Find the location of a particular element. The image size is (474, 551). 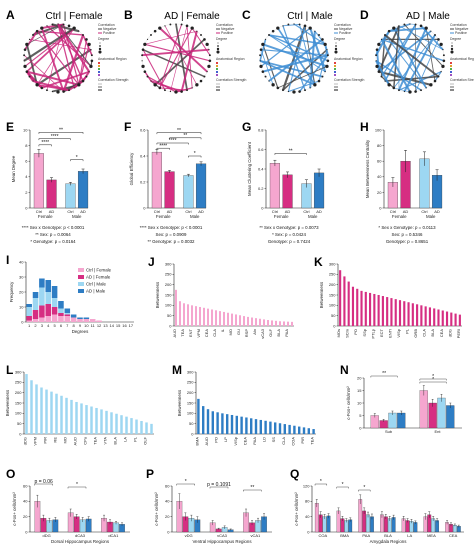

y-tick-label: 50 is located at coordinates (191, 423).